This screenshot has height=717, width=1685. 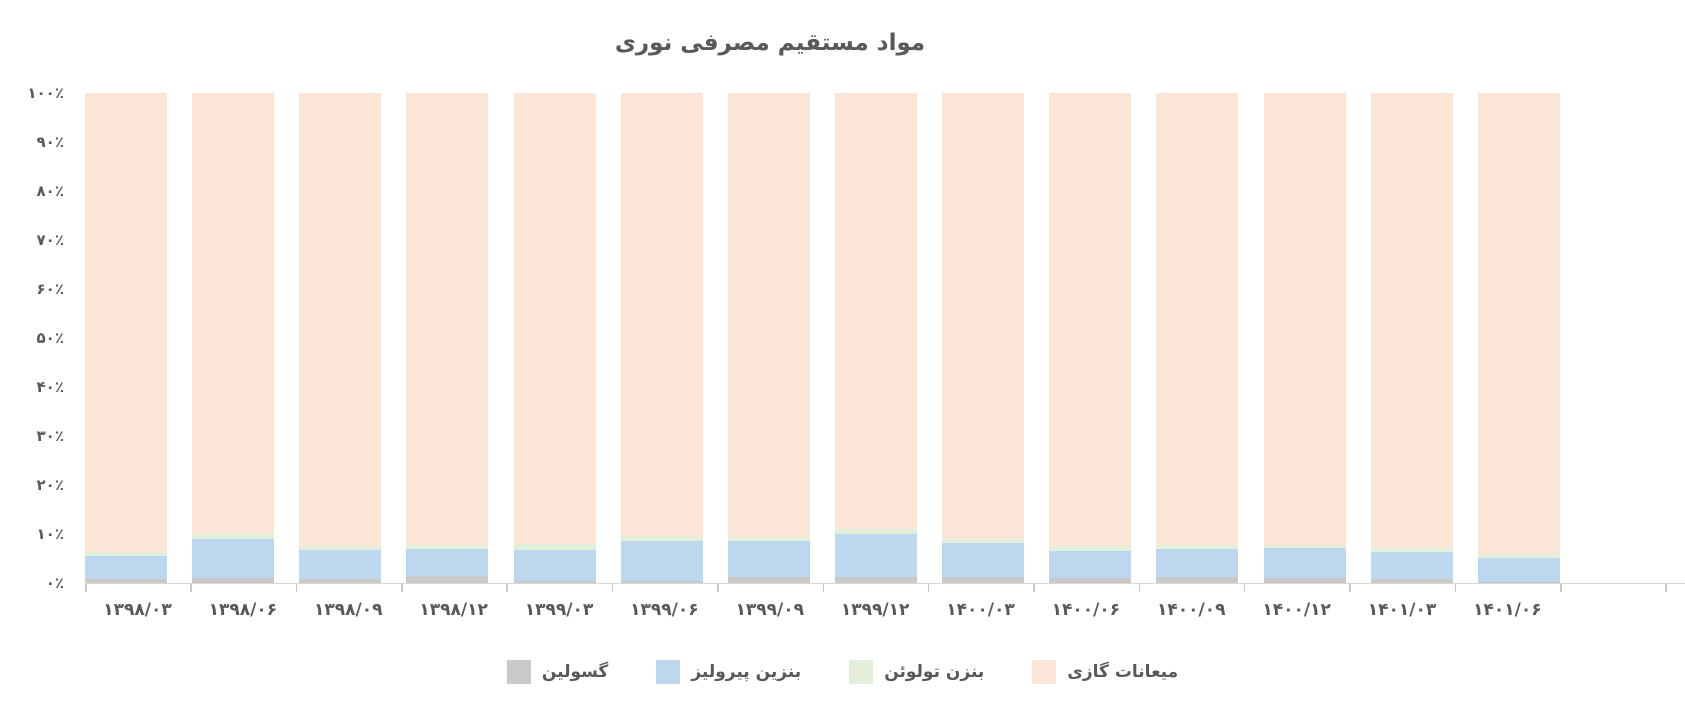 I want to click on x-category-label: ۱۴۰۱/۰۳, so click(x=1402, y=610).